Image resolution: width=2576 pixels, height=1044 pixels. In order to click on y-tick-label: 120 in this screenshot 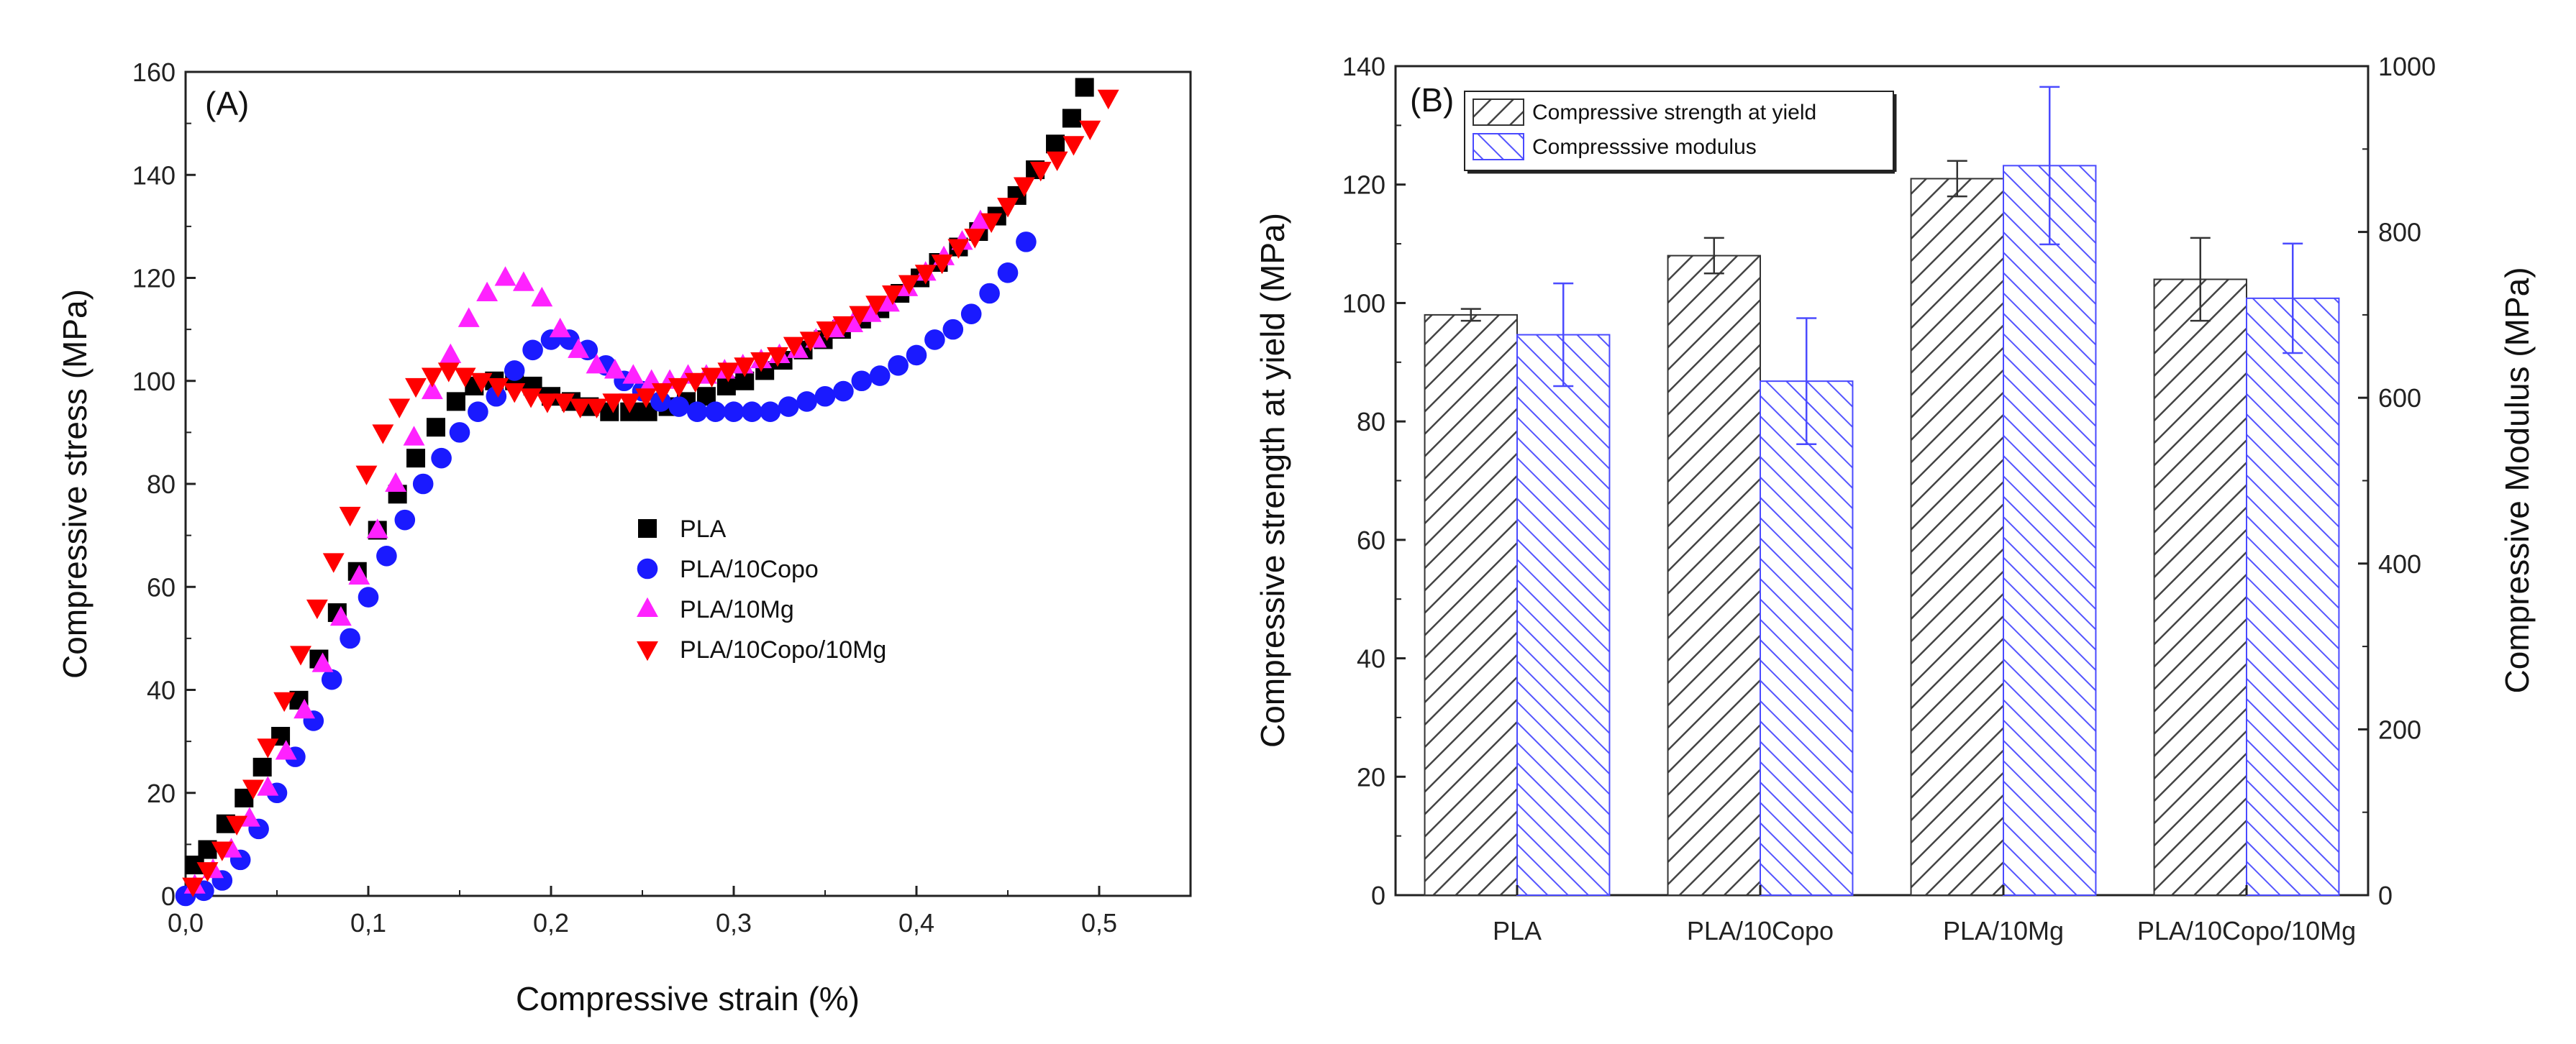, I will do `click(1363, 185)`.